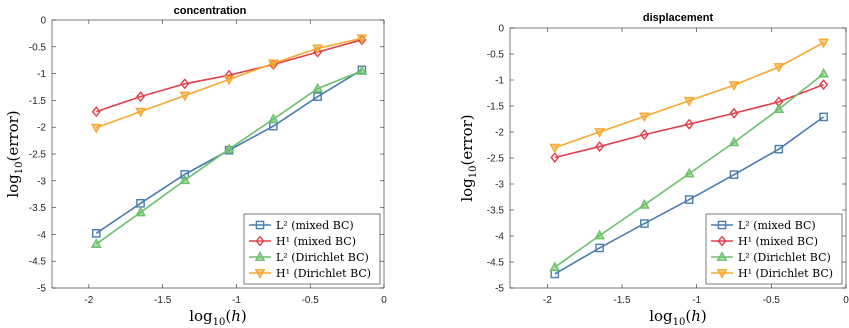 The image size is (849, 328). What do you see at coordinates (41, 289) in the screenshot?
I see `y-tick-label: -5` at bounding box center [41, 289].